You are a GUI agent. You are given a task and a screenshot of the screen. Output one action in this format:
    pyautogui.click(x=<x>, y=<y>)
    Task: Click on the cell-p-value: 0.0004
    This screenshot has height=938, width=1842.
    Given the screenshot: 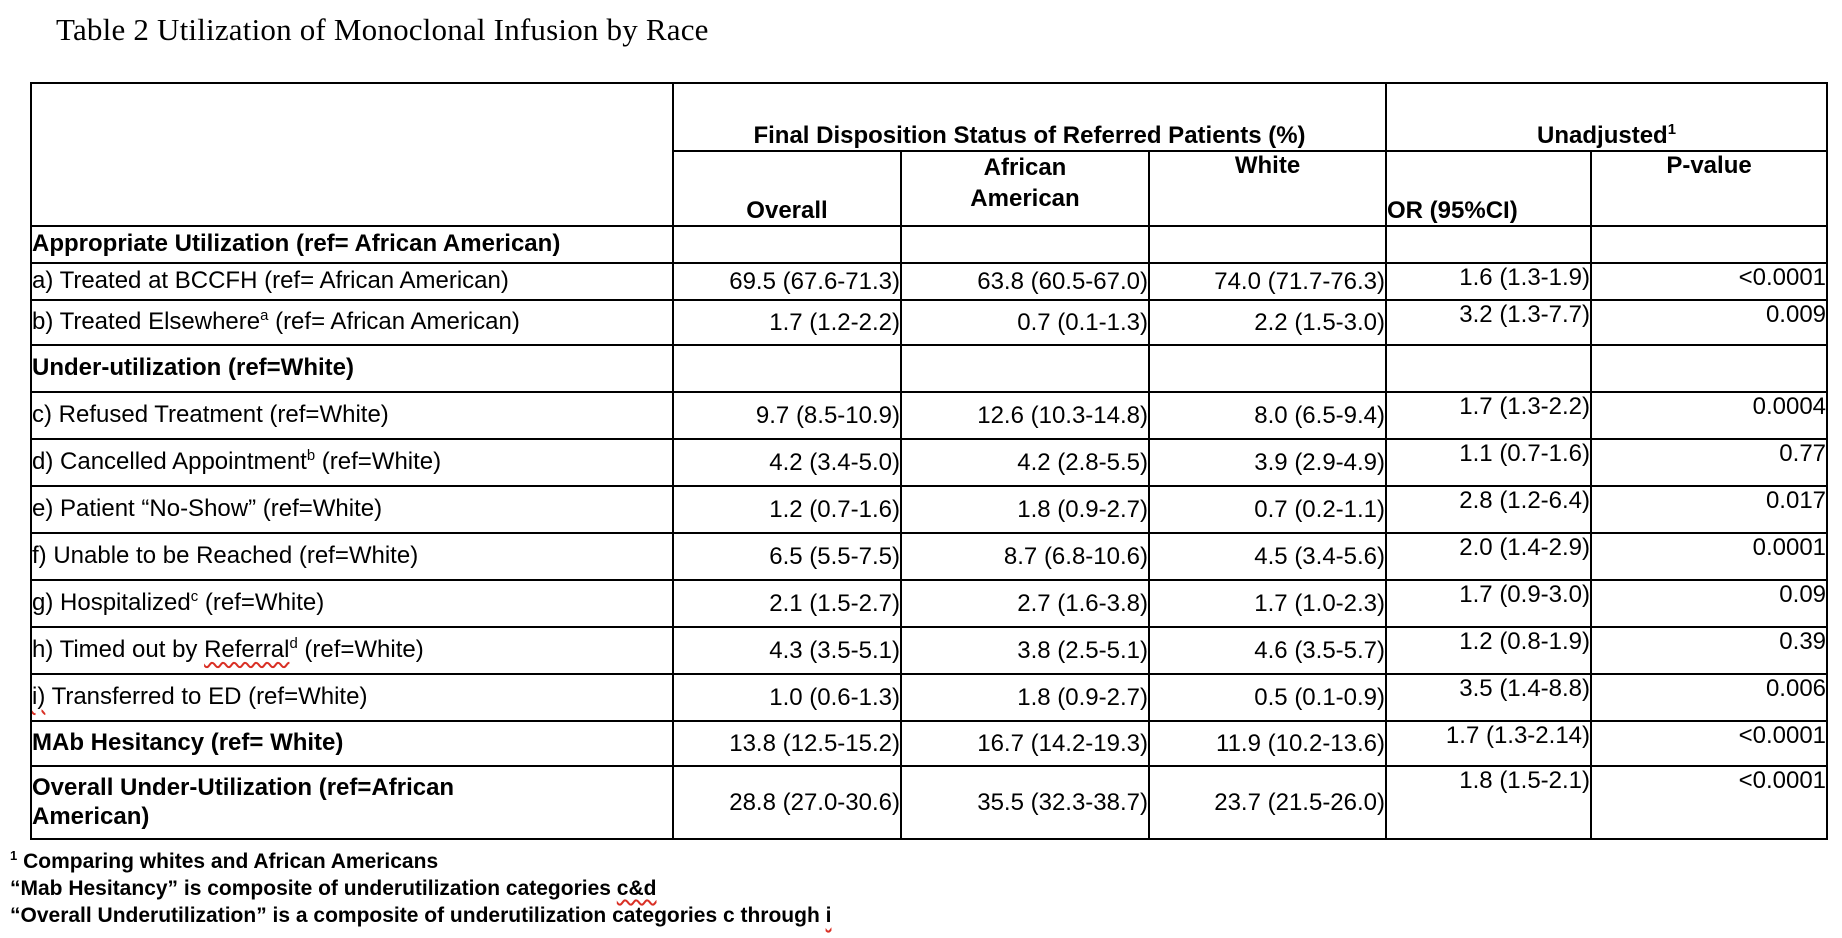 What is the action you would take?
    pyautogui.click(x=1709, y=415)
    